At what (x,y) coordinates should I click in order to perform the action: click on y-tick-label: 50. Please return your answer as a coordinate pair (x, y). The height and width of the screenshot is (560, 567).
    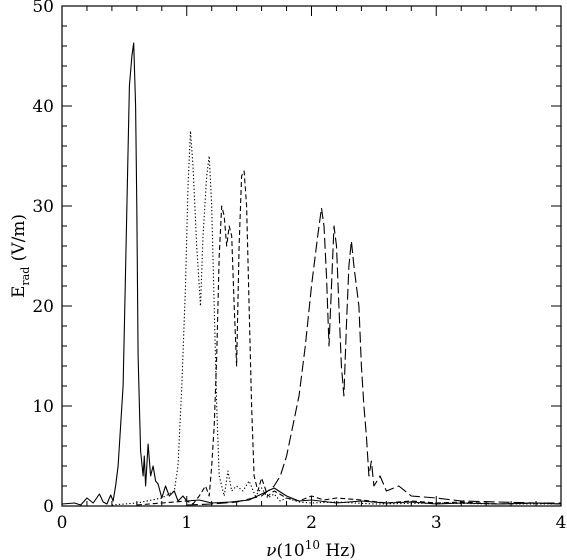
    Looking at the image, I should click on (43, 8).